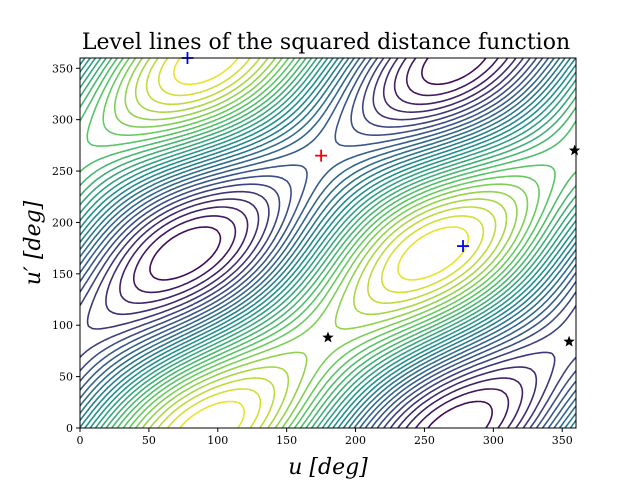 Image resolution: width=640 pixels, height=480 pixels. I want to click on x-tick-label: 150, so click(286, 440).